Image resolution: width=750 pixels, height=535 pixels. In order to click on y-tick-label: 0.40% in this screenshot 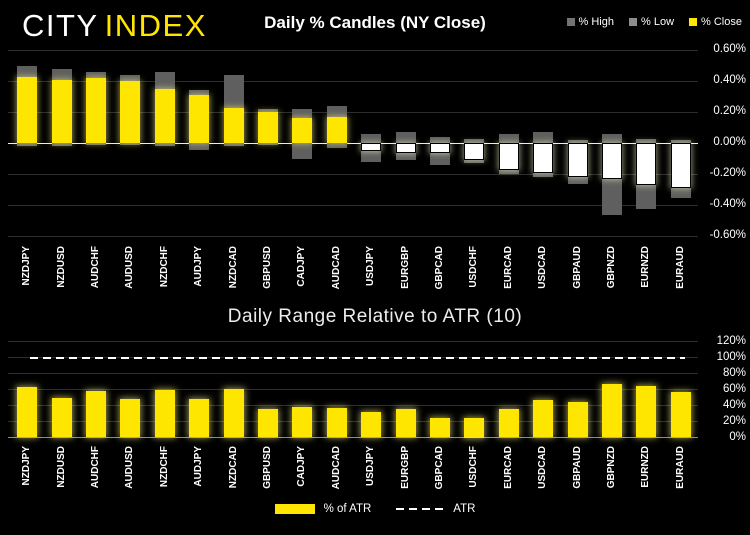, I will do `click(729, 80)`.